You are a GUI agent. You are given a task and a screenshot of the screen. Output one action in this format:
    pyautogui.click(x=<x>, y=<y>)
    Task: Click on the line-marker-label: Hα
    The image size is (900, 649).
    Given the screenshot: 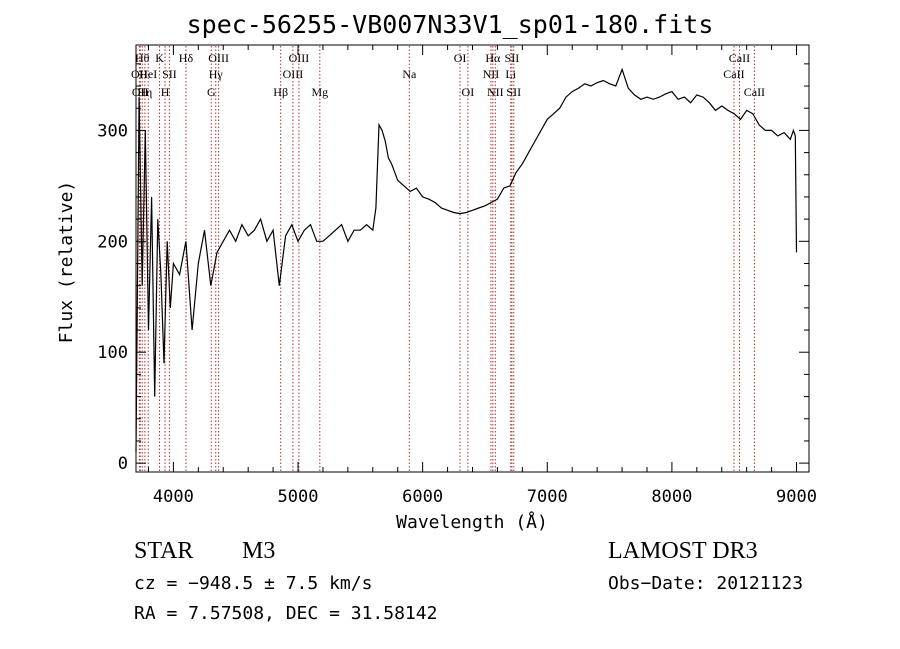 What is the action you would take?
    pyautogui.click(x=493, y=58)
    